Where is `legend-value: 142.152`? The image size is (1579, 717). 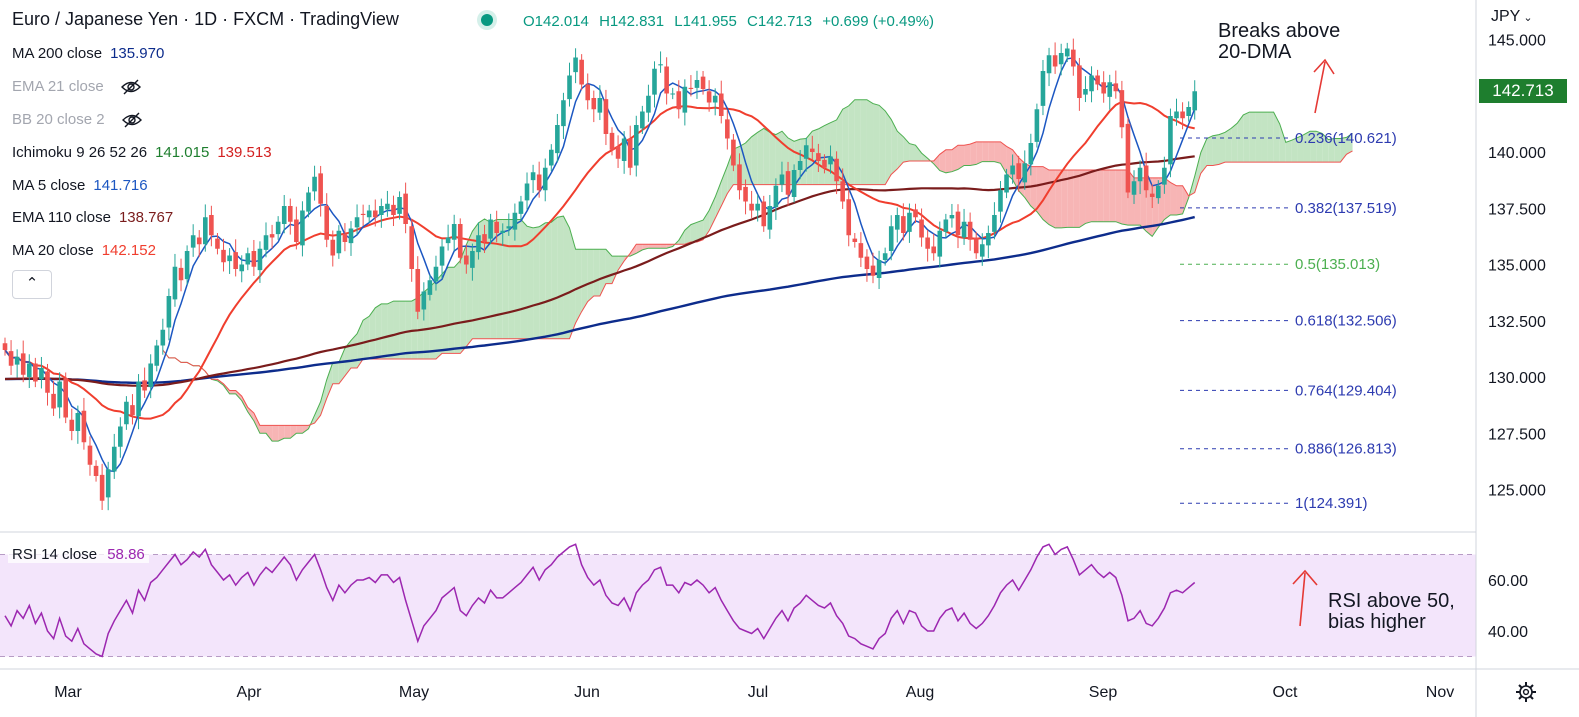
legend-value: 142.152 is located at coordinates (128, 250).